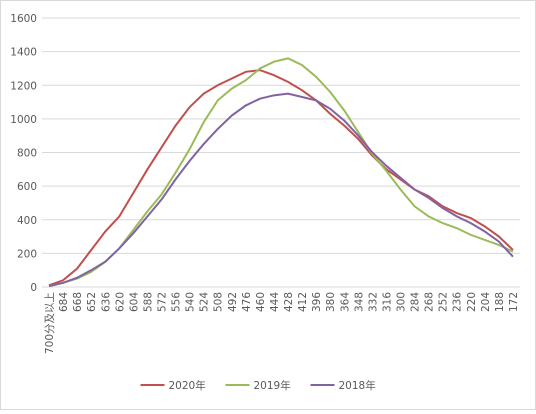 The width and height of the screenshot is (536, 414). What do you see at coordinates (331, 302) in the screenshot?
I see `x-tick-label: 380` at bounding box center [331, 302].